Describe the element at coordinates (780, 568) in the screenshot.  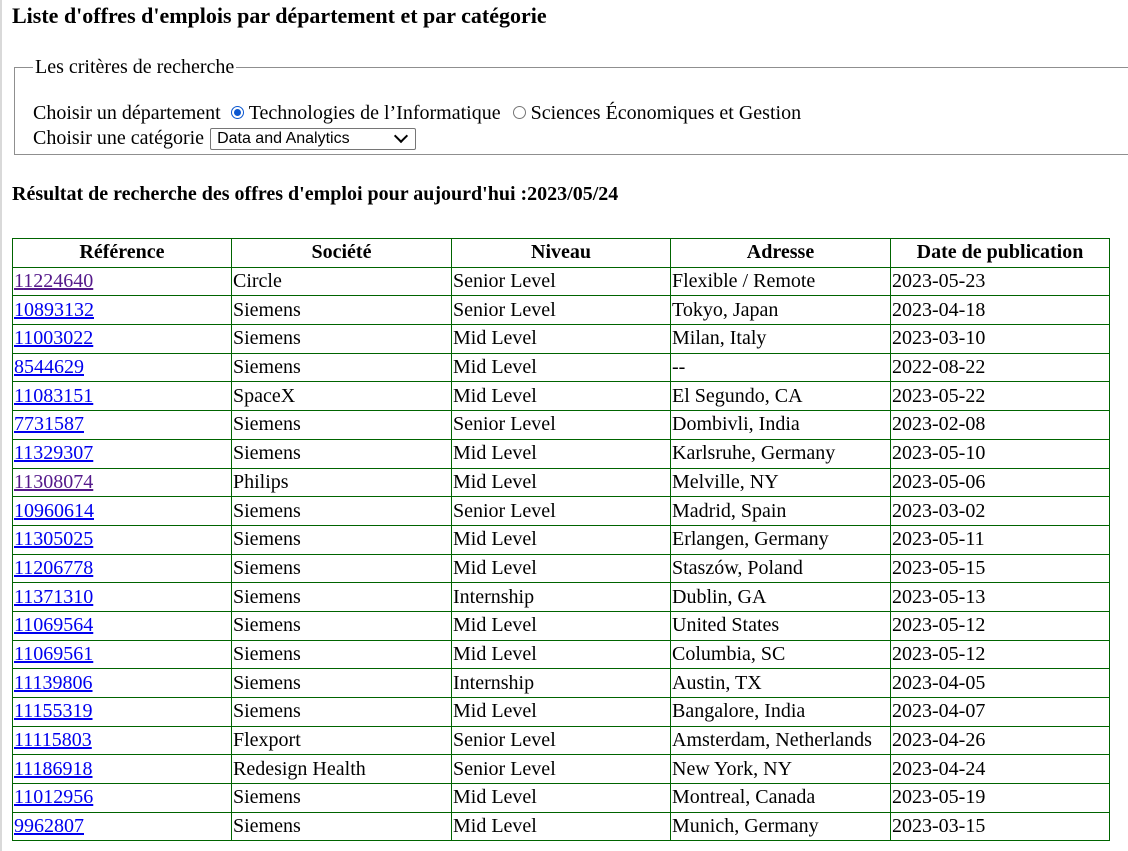
I see `cell-address: Staszów, Poland` at that location.